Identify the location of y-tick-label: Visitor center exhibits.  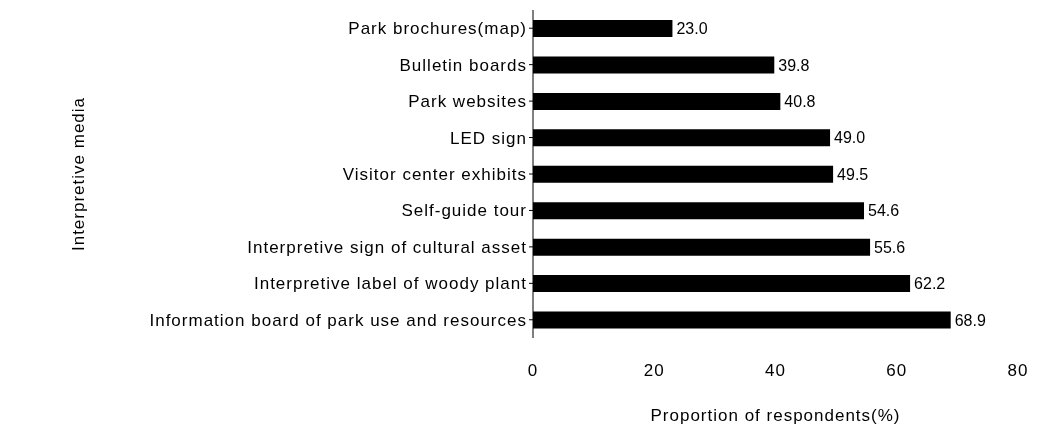
(434, 175).